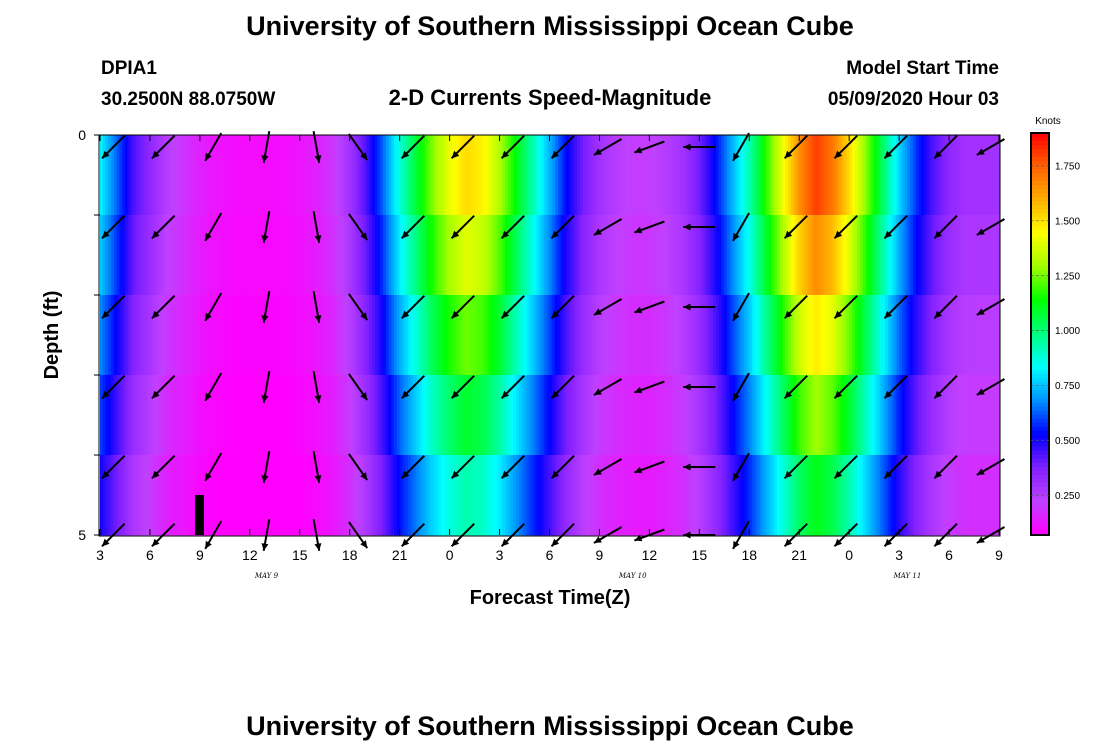 This screenshot has width=1100, height=750. Describe the element at coordinates (1067, 166) in the screenshot. I see `colorbar-tick-label: 1.750` at that location.